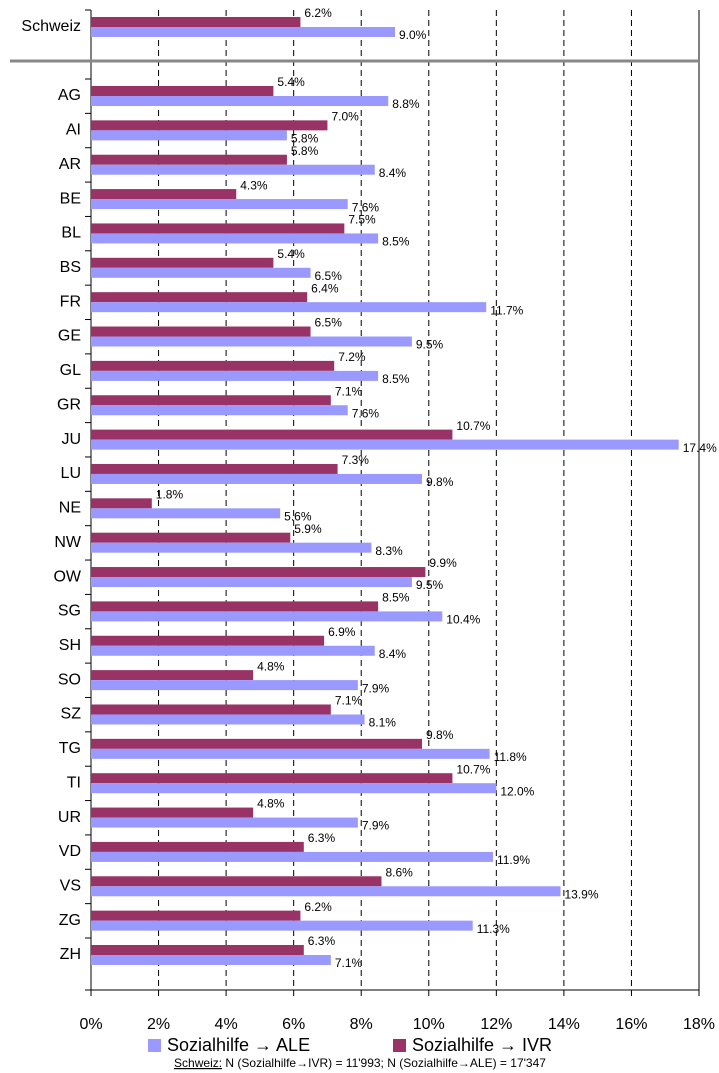  What do you see at coordinates (70, 920) in the screenshot?
I see `y-tick-label: ZG` at bounding box center [70, 920].